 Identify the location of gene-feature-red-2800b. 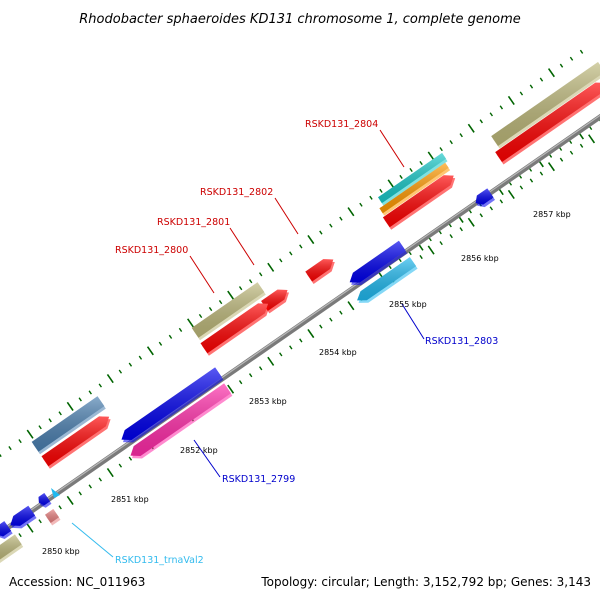
(235, 329).